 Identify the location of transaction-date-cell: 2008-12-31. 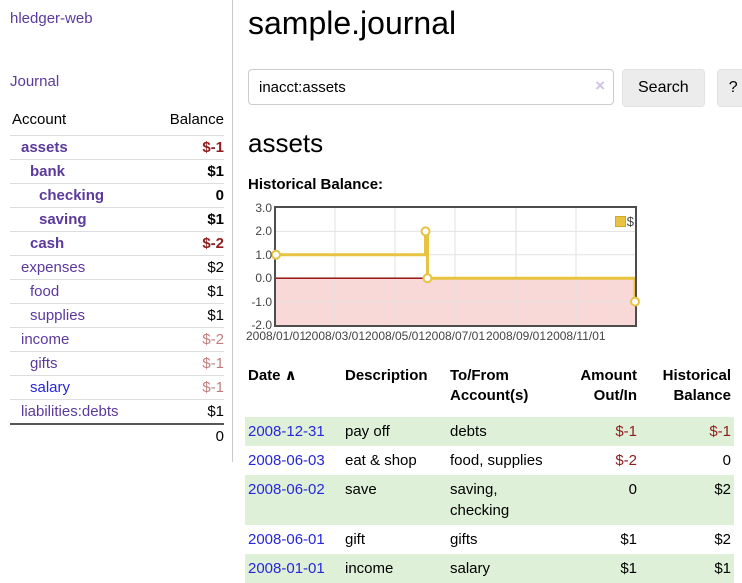
(293, 431).